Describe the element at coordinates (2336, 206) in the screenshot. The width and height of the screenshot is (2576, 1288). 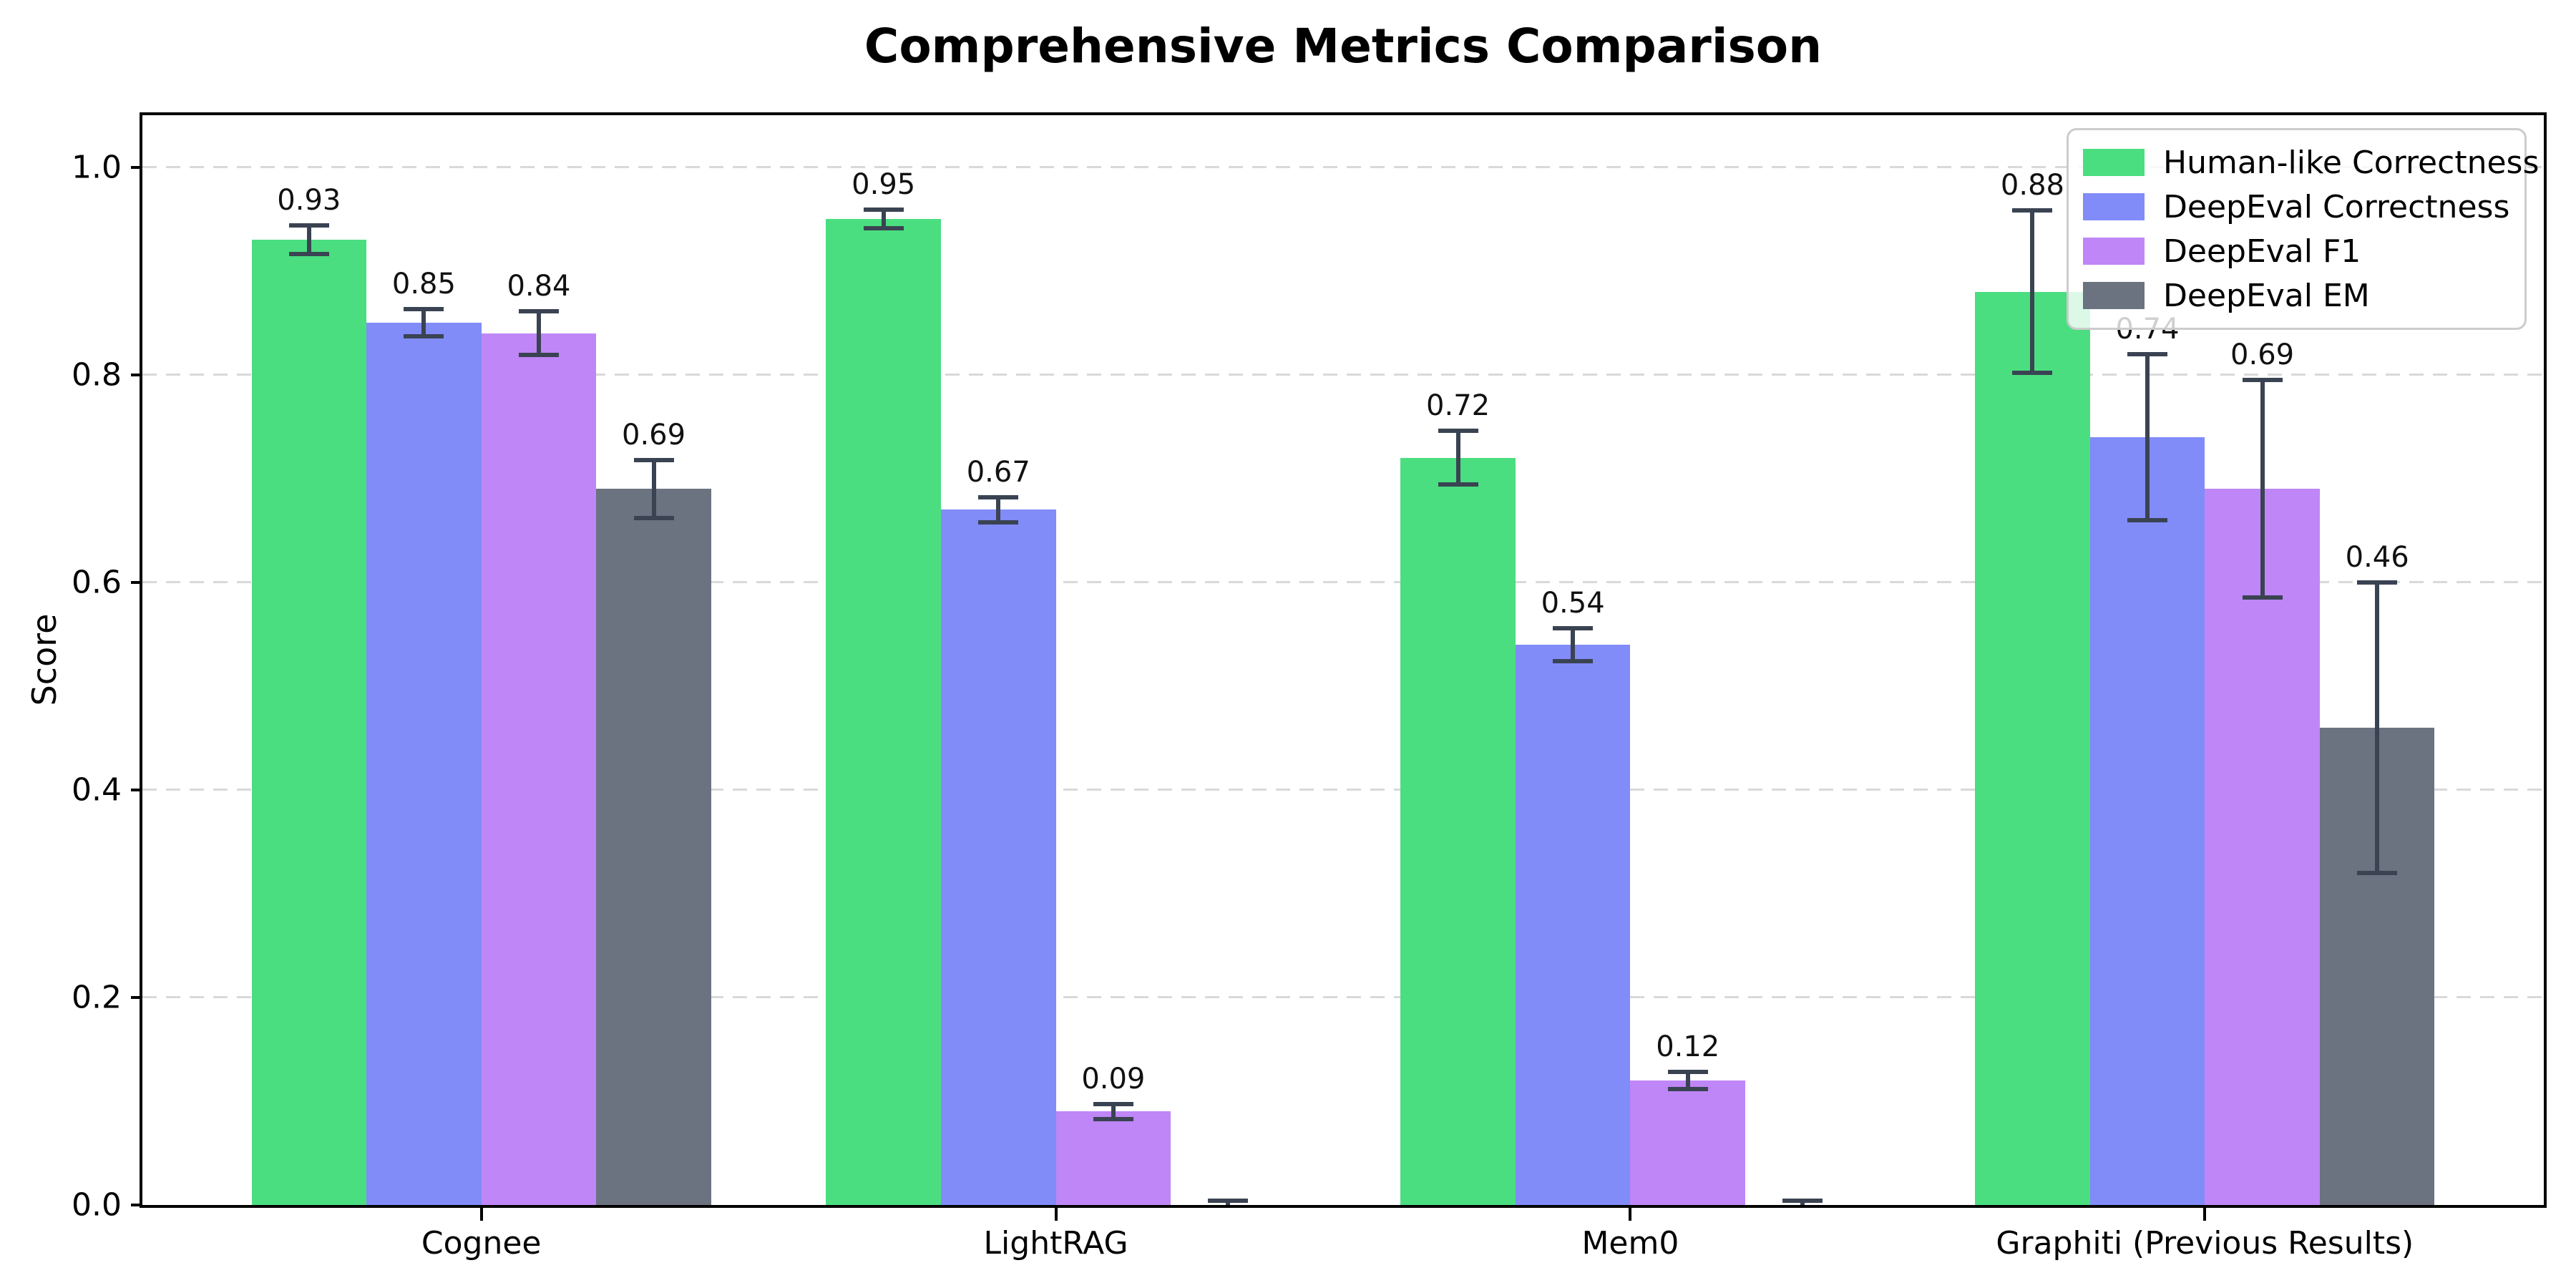
I see `legend-item-label: DeepEval Correctness` at that location.